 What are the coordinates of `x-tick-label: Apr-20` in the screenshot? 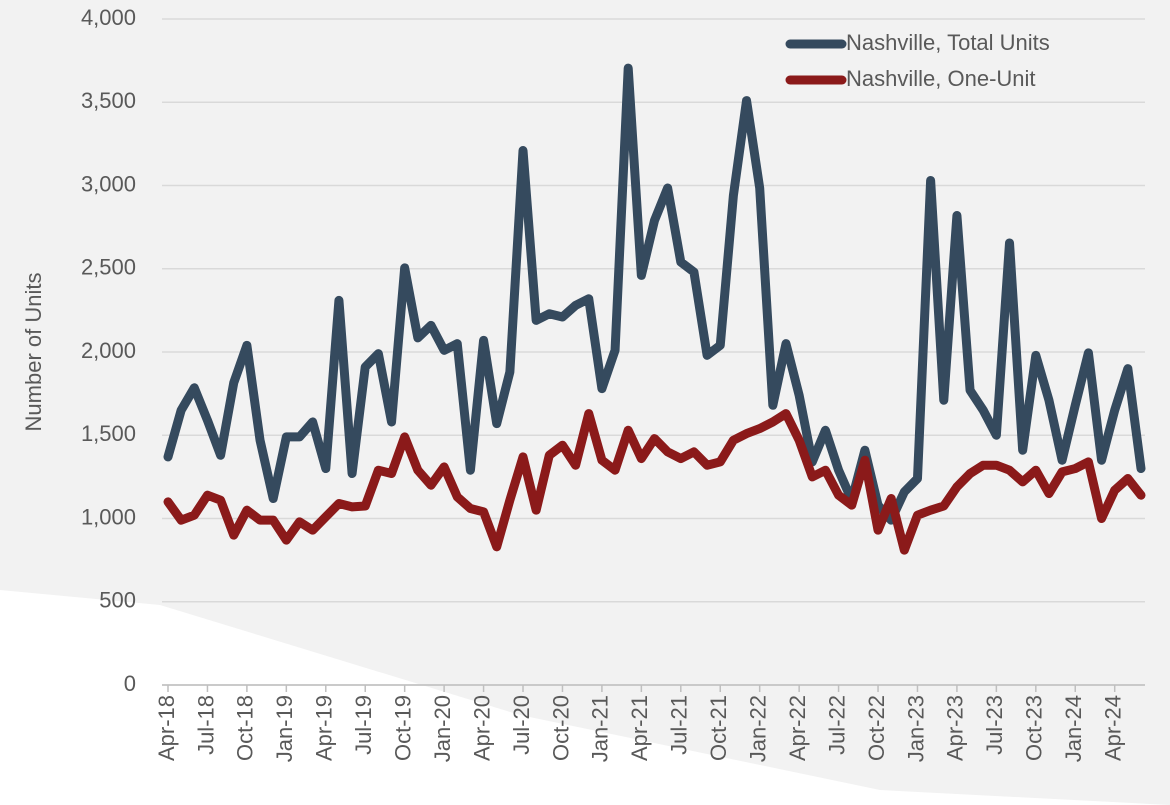 It's located at (481, 728).